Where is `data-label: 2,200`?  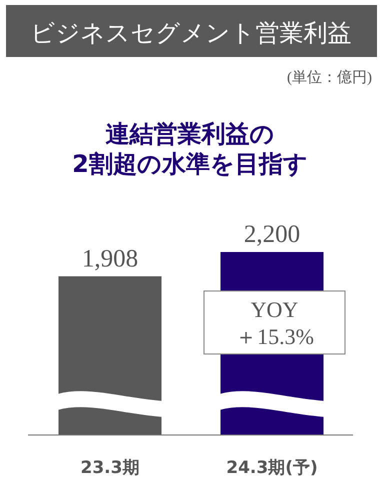
data-label: 2,200 is located at coordinates (272, 234).